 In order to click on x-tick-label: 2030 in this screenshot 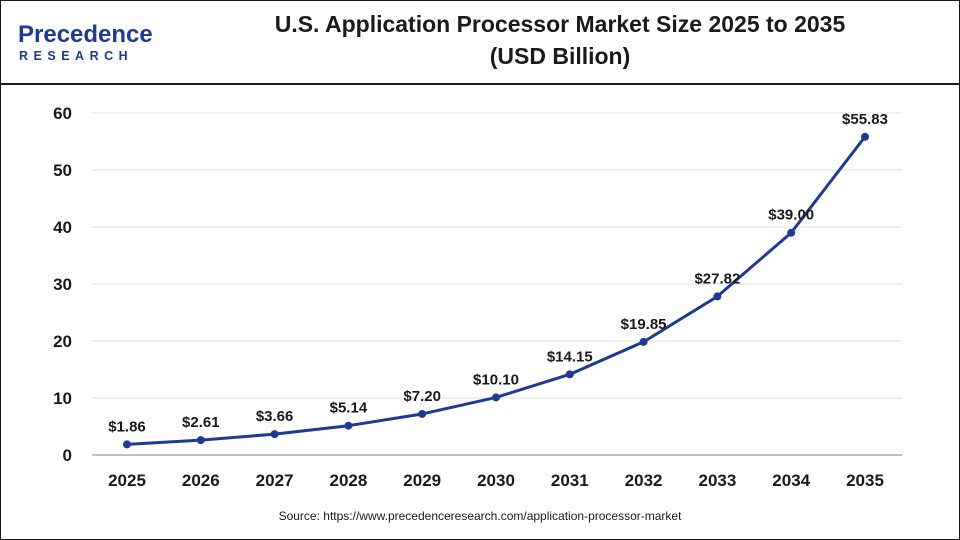, I will do `click(496, 480)`.